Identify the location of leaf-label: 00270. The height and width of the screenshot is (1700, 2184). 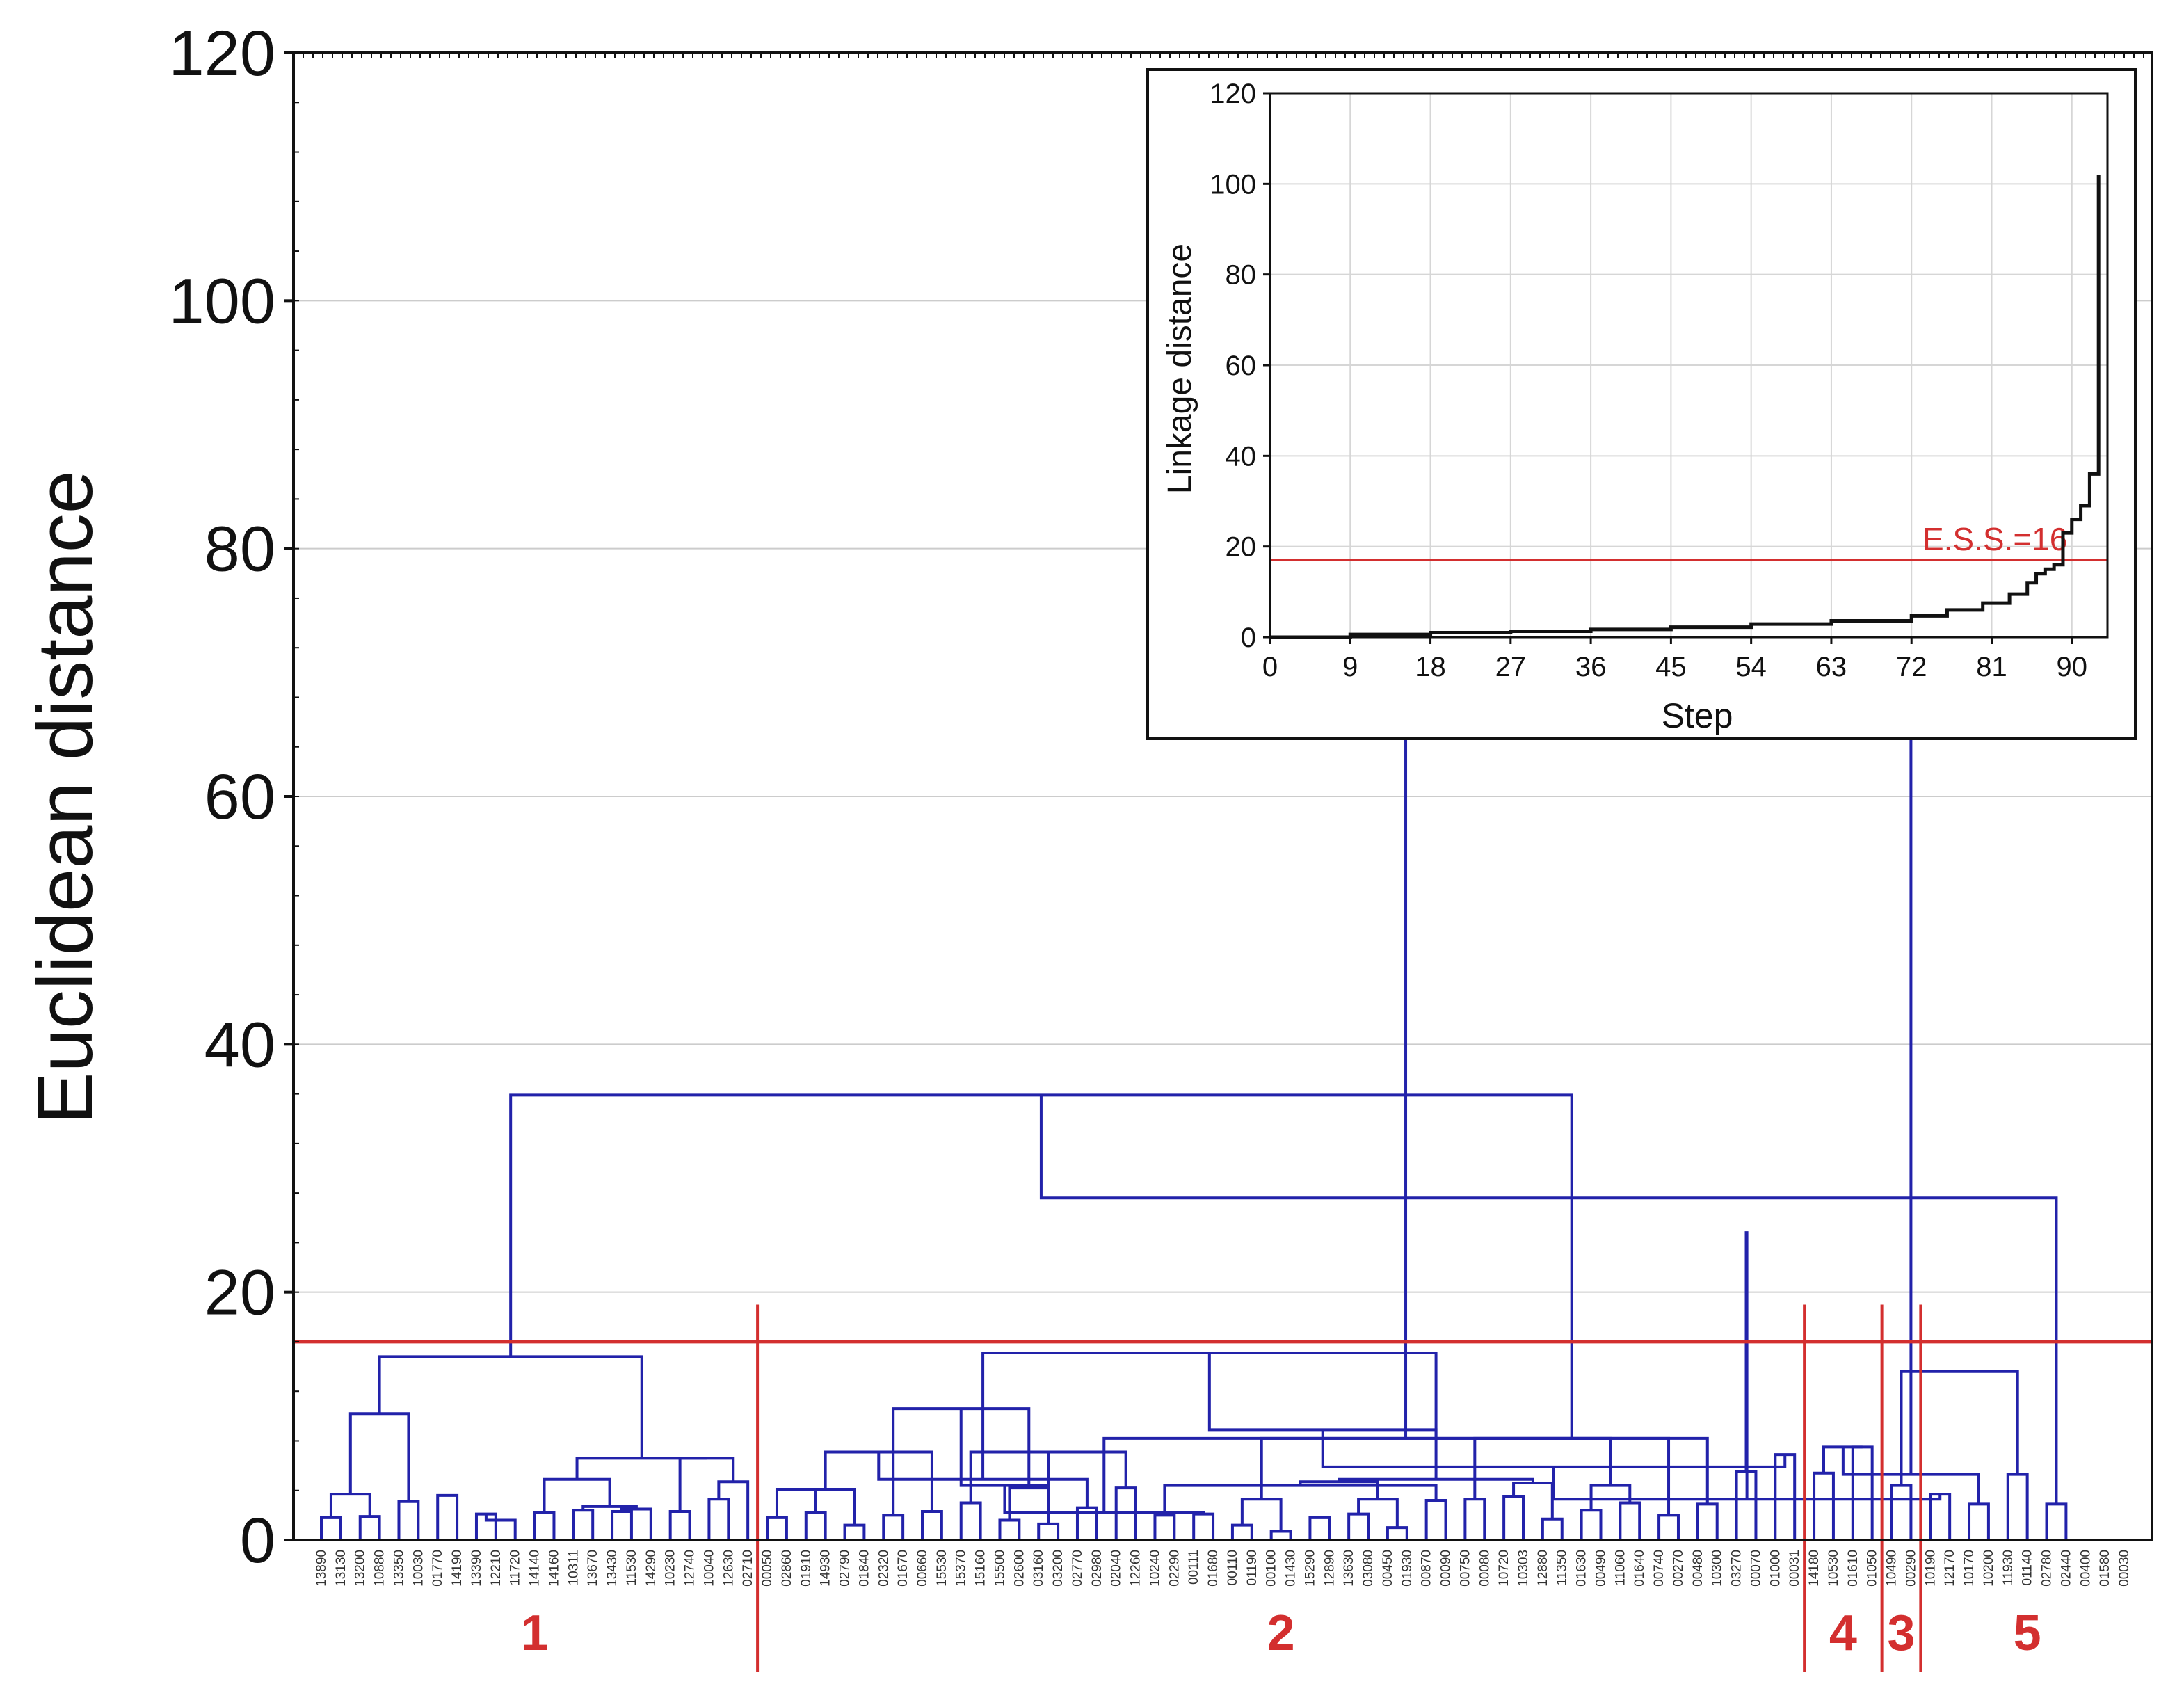
(1678, 1568).